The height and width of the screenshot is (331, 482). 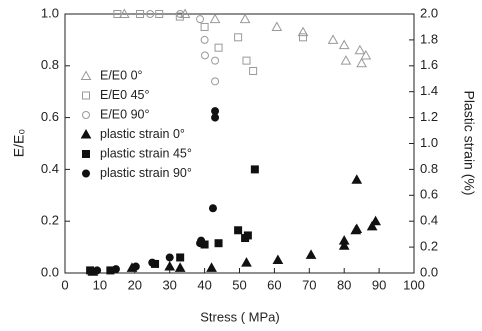 What do you see at coordinates (239, 316) in the screenshot?
I see `x-axis-title: Stress ( MPa)` at bounding box center [239, 316].